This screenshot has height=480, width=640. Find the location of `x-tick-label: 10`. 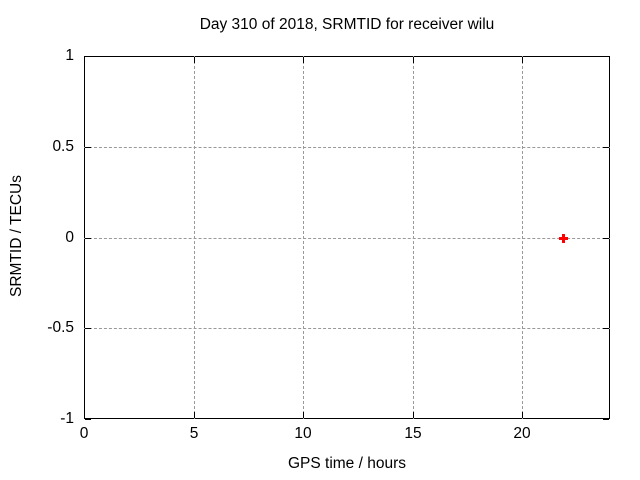

x-tick-label: 10 is located at coordinates (303, 433).